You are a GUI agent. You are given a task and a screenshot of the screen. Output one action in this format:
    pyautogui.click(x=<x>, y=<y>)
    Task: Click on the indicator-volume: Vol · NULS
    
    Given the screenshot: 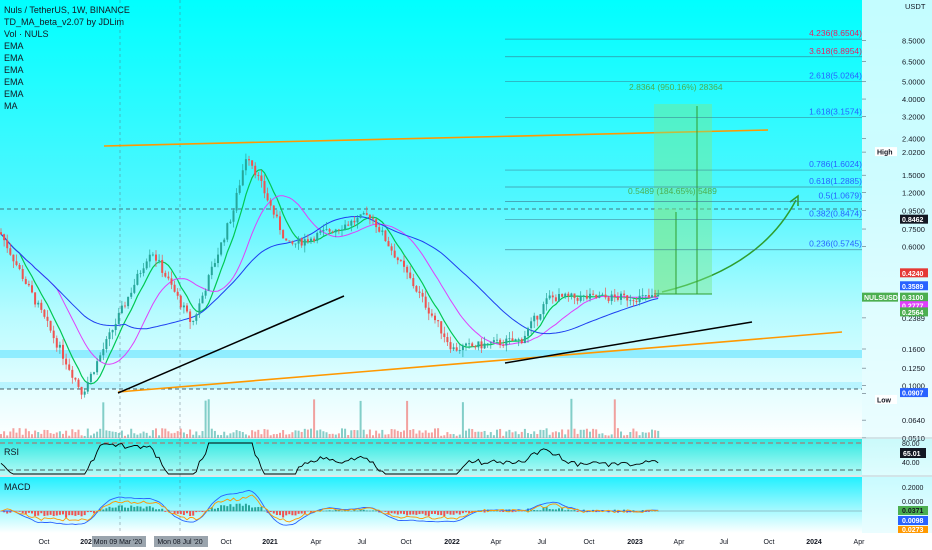 What is the action you would take?
    pyautogui.click(x=26, y=34)
    